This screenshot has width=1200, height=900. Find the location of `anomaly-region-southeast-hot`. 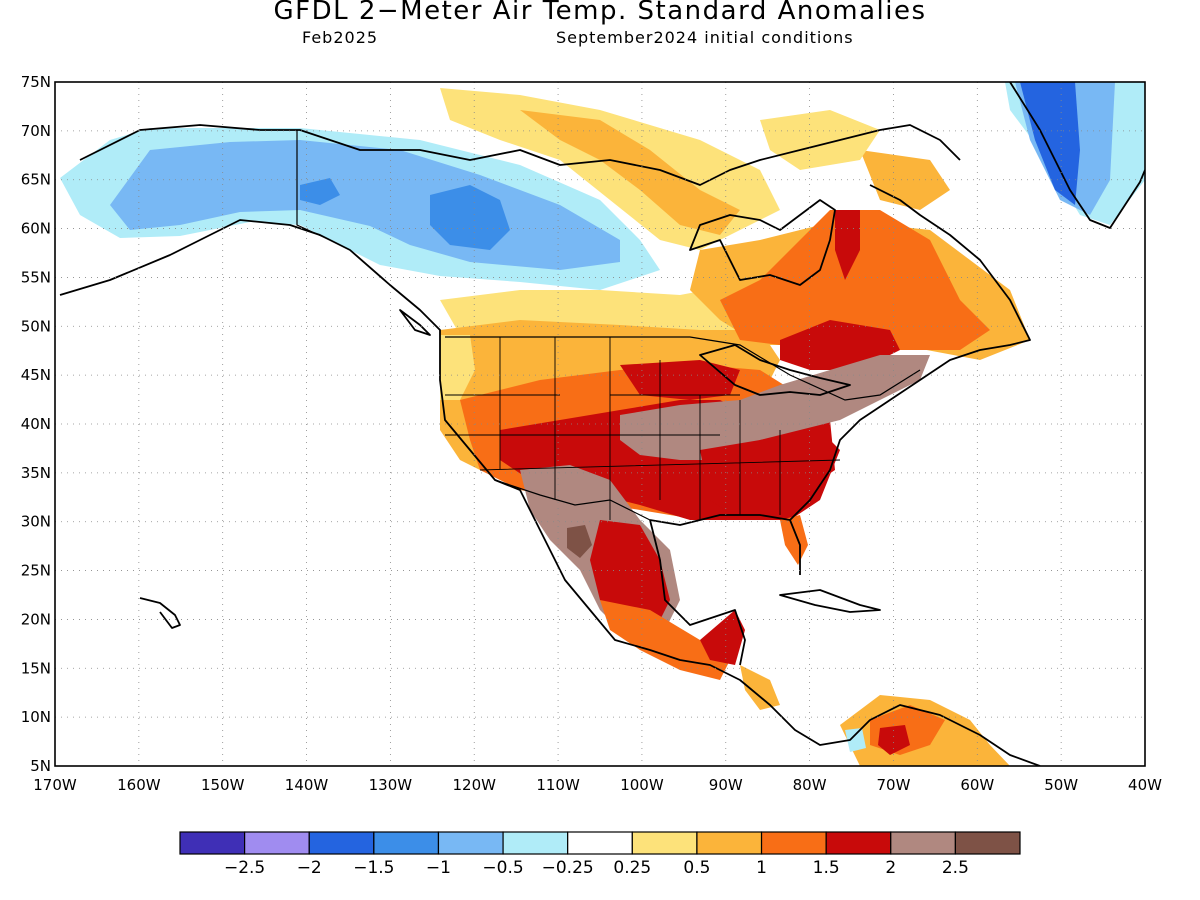

anomaly-region-southeast-hot is located at coordinates (770, 475).